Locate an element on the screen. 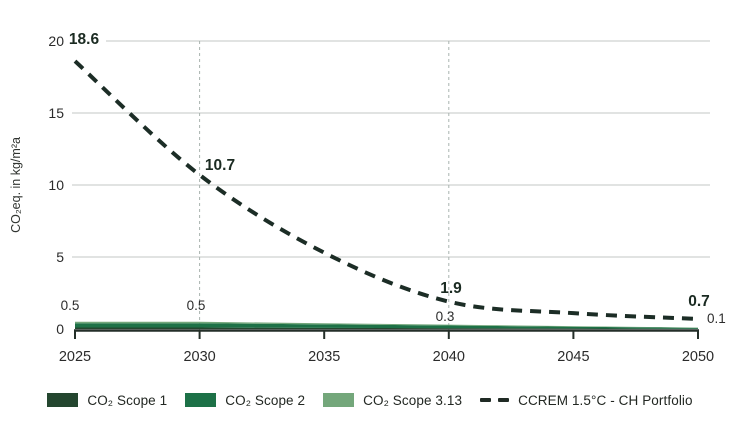 This screenshot has height=438, width=740. legend-item-scope2: CO₂ Scope 2 is located at coordinates (245, 400).